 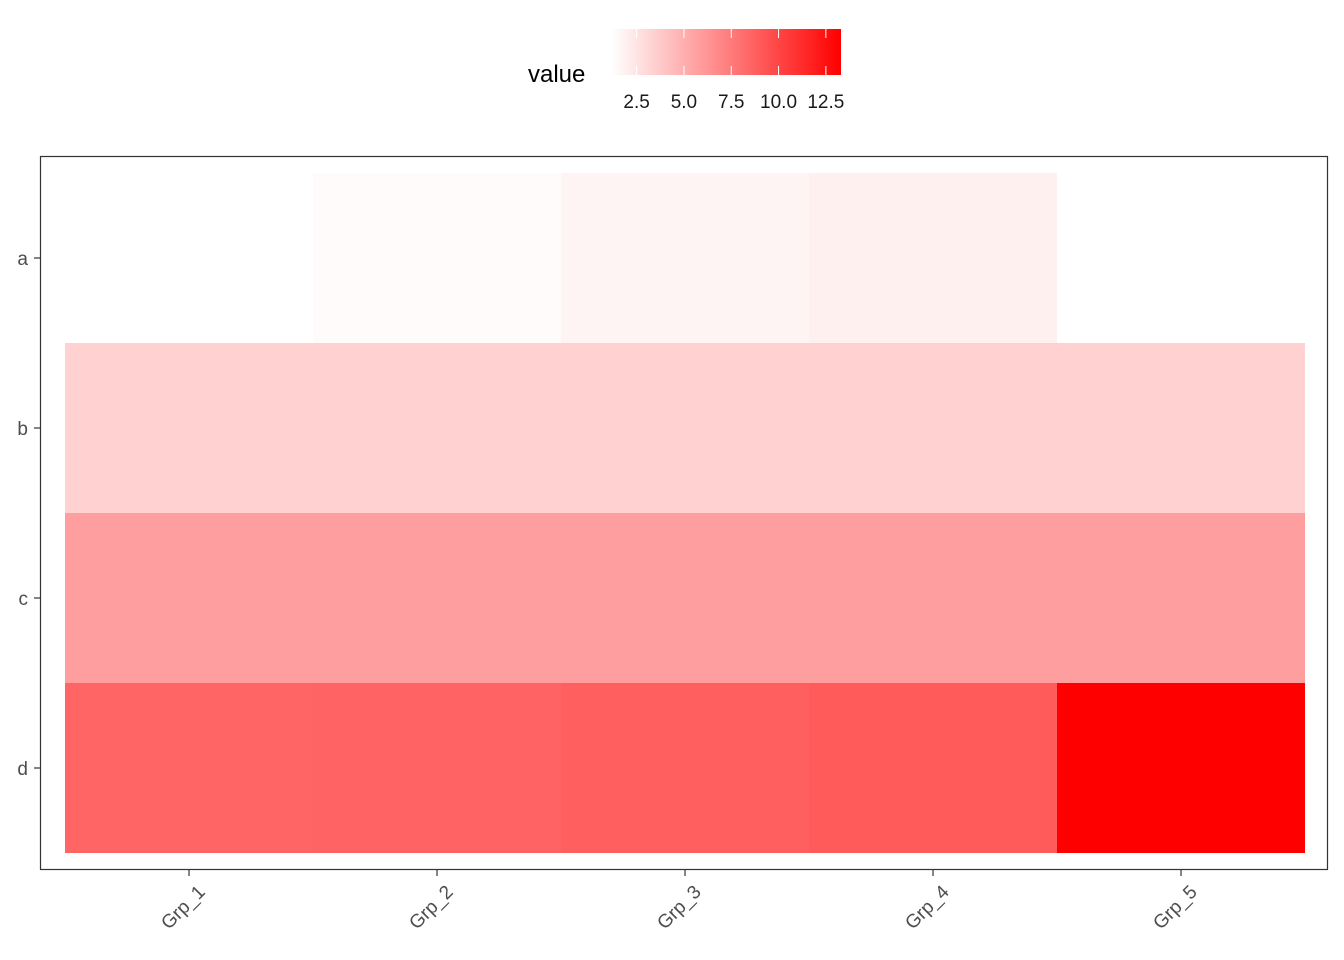 I want to click on x-tick-label-grp-3: Grp_3, so click(x=679, y=908).